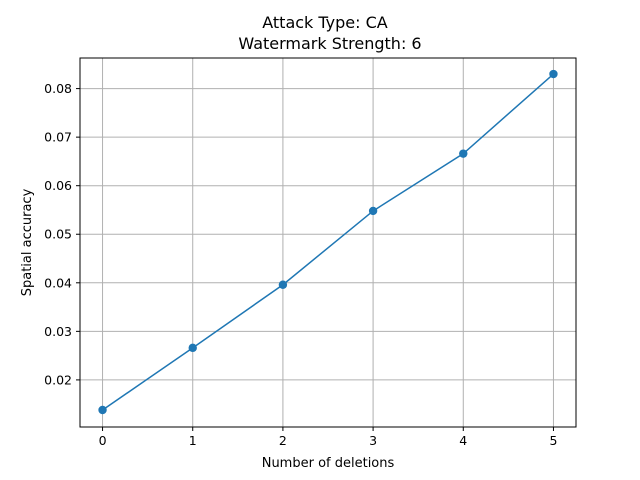  Describe the element at coordinates (193, 440) in the screenshot. I see `x-tick-label: 1` at that location.